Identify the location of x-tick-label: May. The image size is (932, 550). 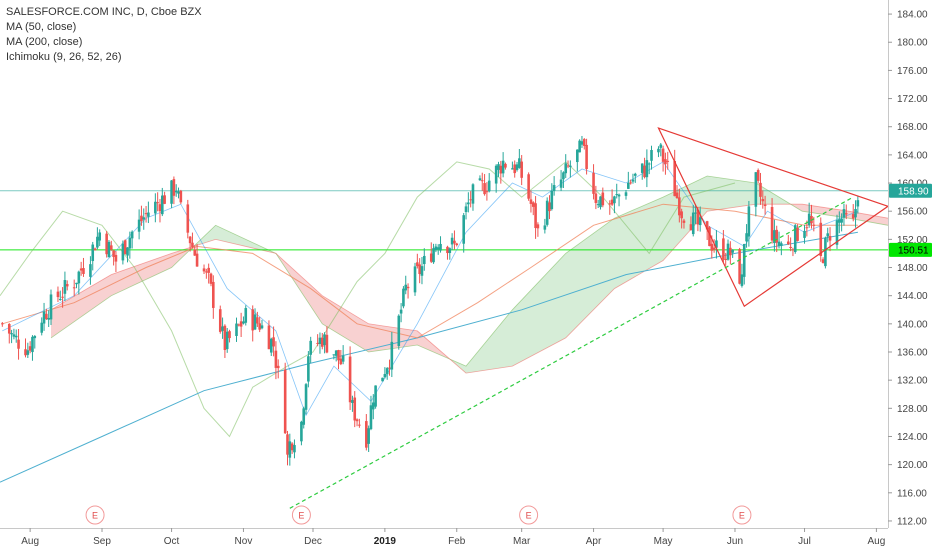
(663, 541).